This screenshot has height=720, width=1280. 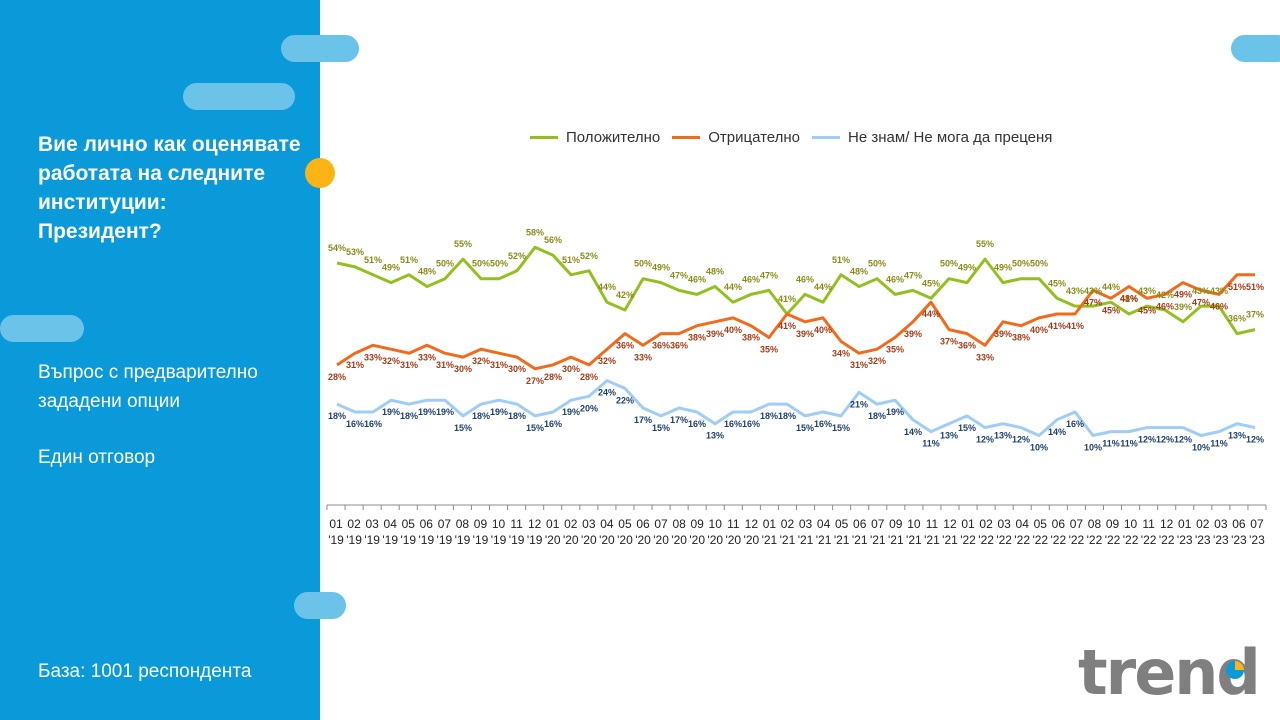 I want to click on data-label-dont-know: 19%, so click(x=391, y=412).